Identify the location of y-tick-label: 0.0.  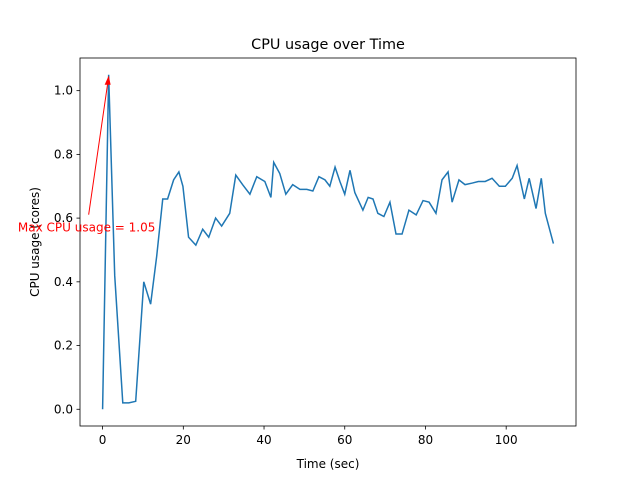
(63, 409).